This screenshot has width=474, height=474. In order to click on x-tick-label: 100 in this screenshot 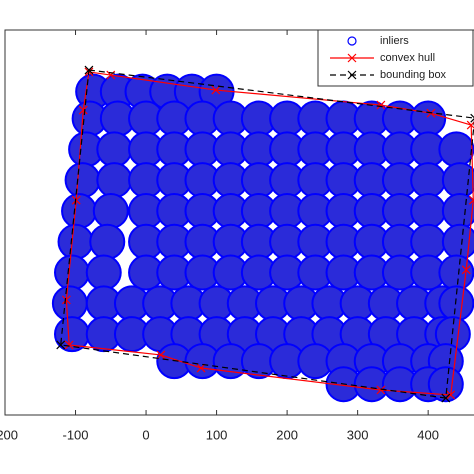, I will do `click(217, 434)`.